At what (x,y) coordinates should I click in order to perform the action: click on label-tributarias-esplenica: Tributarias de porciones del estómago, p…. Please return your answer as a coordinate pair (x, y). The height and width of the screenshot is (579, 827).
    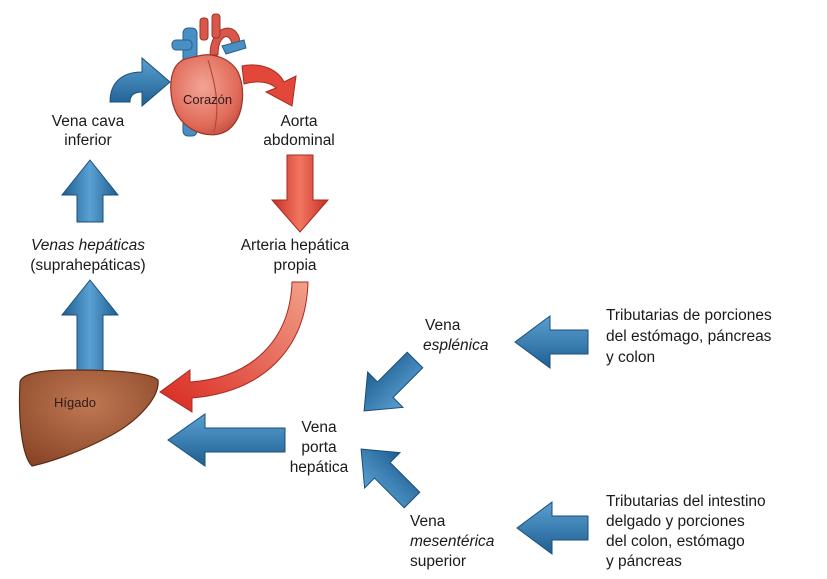
    Looking at the image, I should click on (689, 336).